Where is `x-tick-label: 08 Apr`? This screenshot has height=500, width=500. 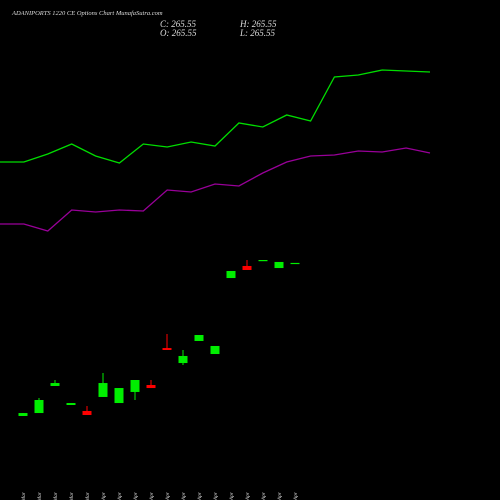
x-tick-label: 08 Apr is located at coordinates (168, 495).